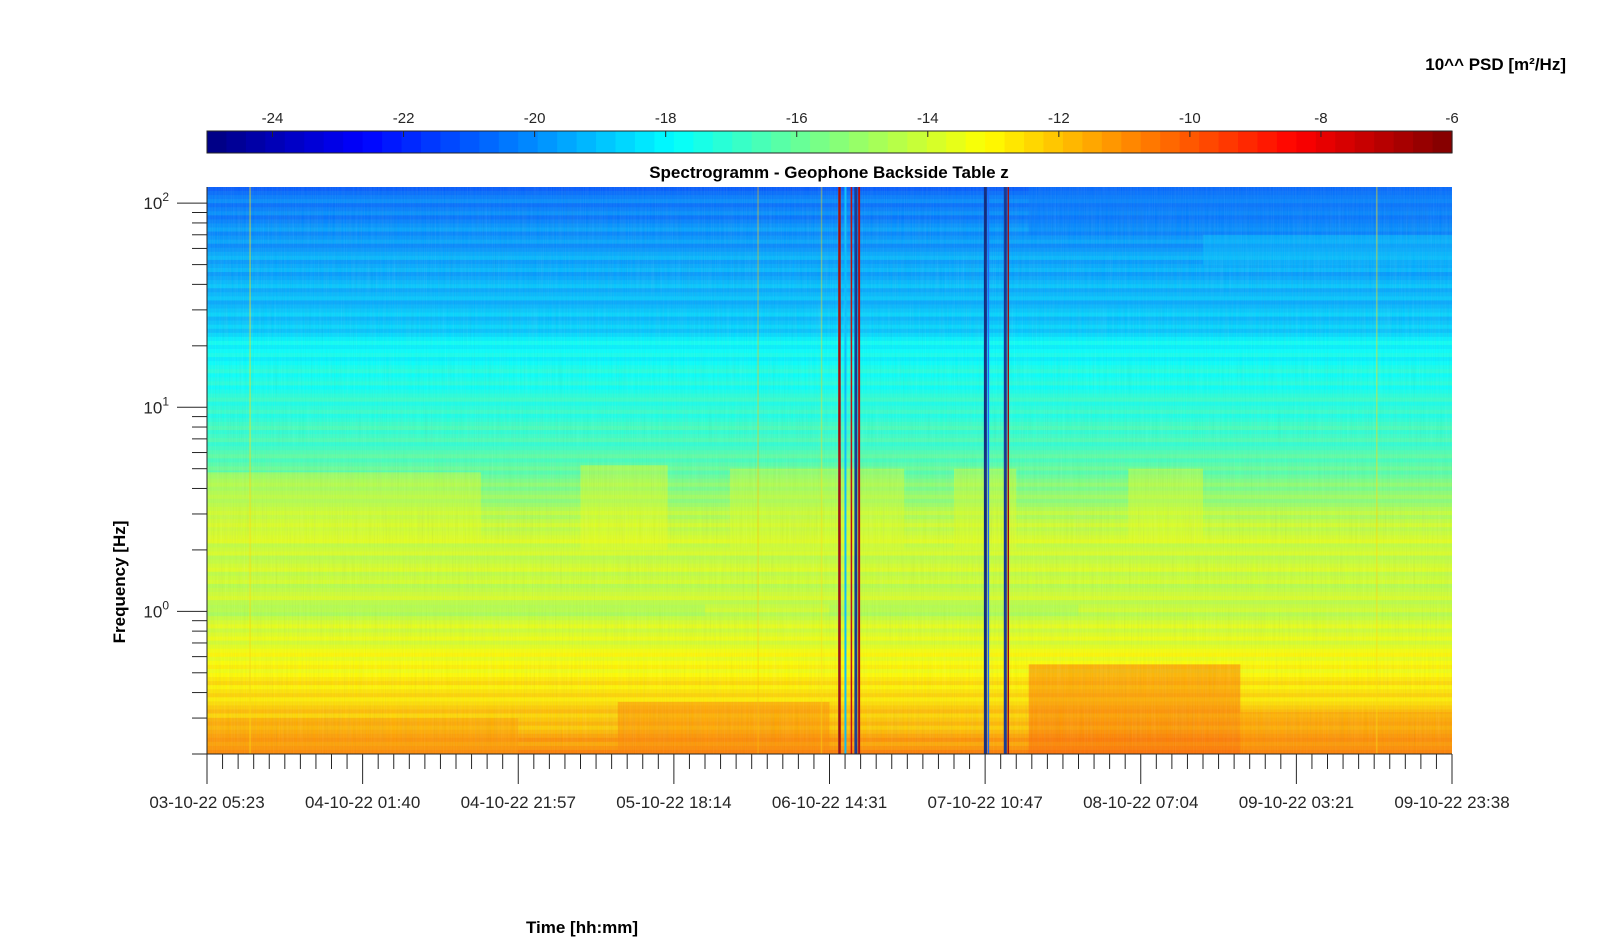  What do you see at coordinates (156, 609) in the screenshot?
I see `y-tick-label: 10⁰` at bounding box center [156, 609].